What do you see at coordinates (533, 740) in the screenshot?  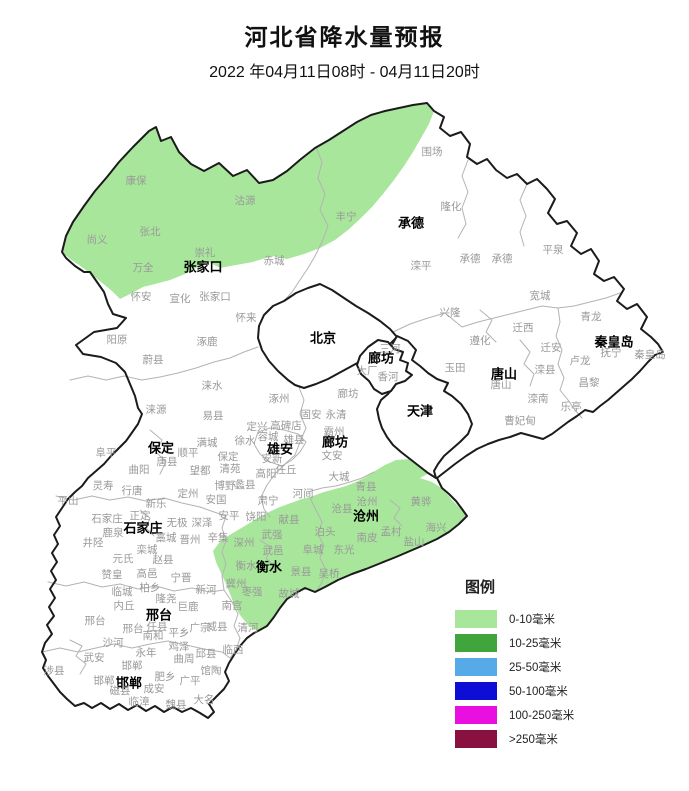 I see `legend-label: >250毫米` at bounding box center [533, 740].